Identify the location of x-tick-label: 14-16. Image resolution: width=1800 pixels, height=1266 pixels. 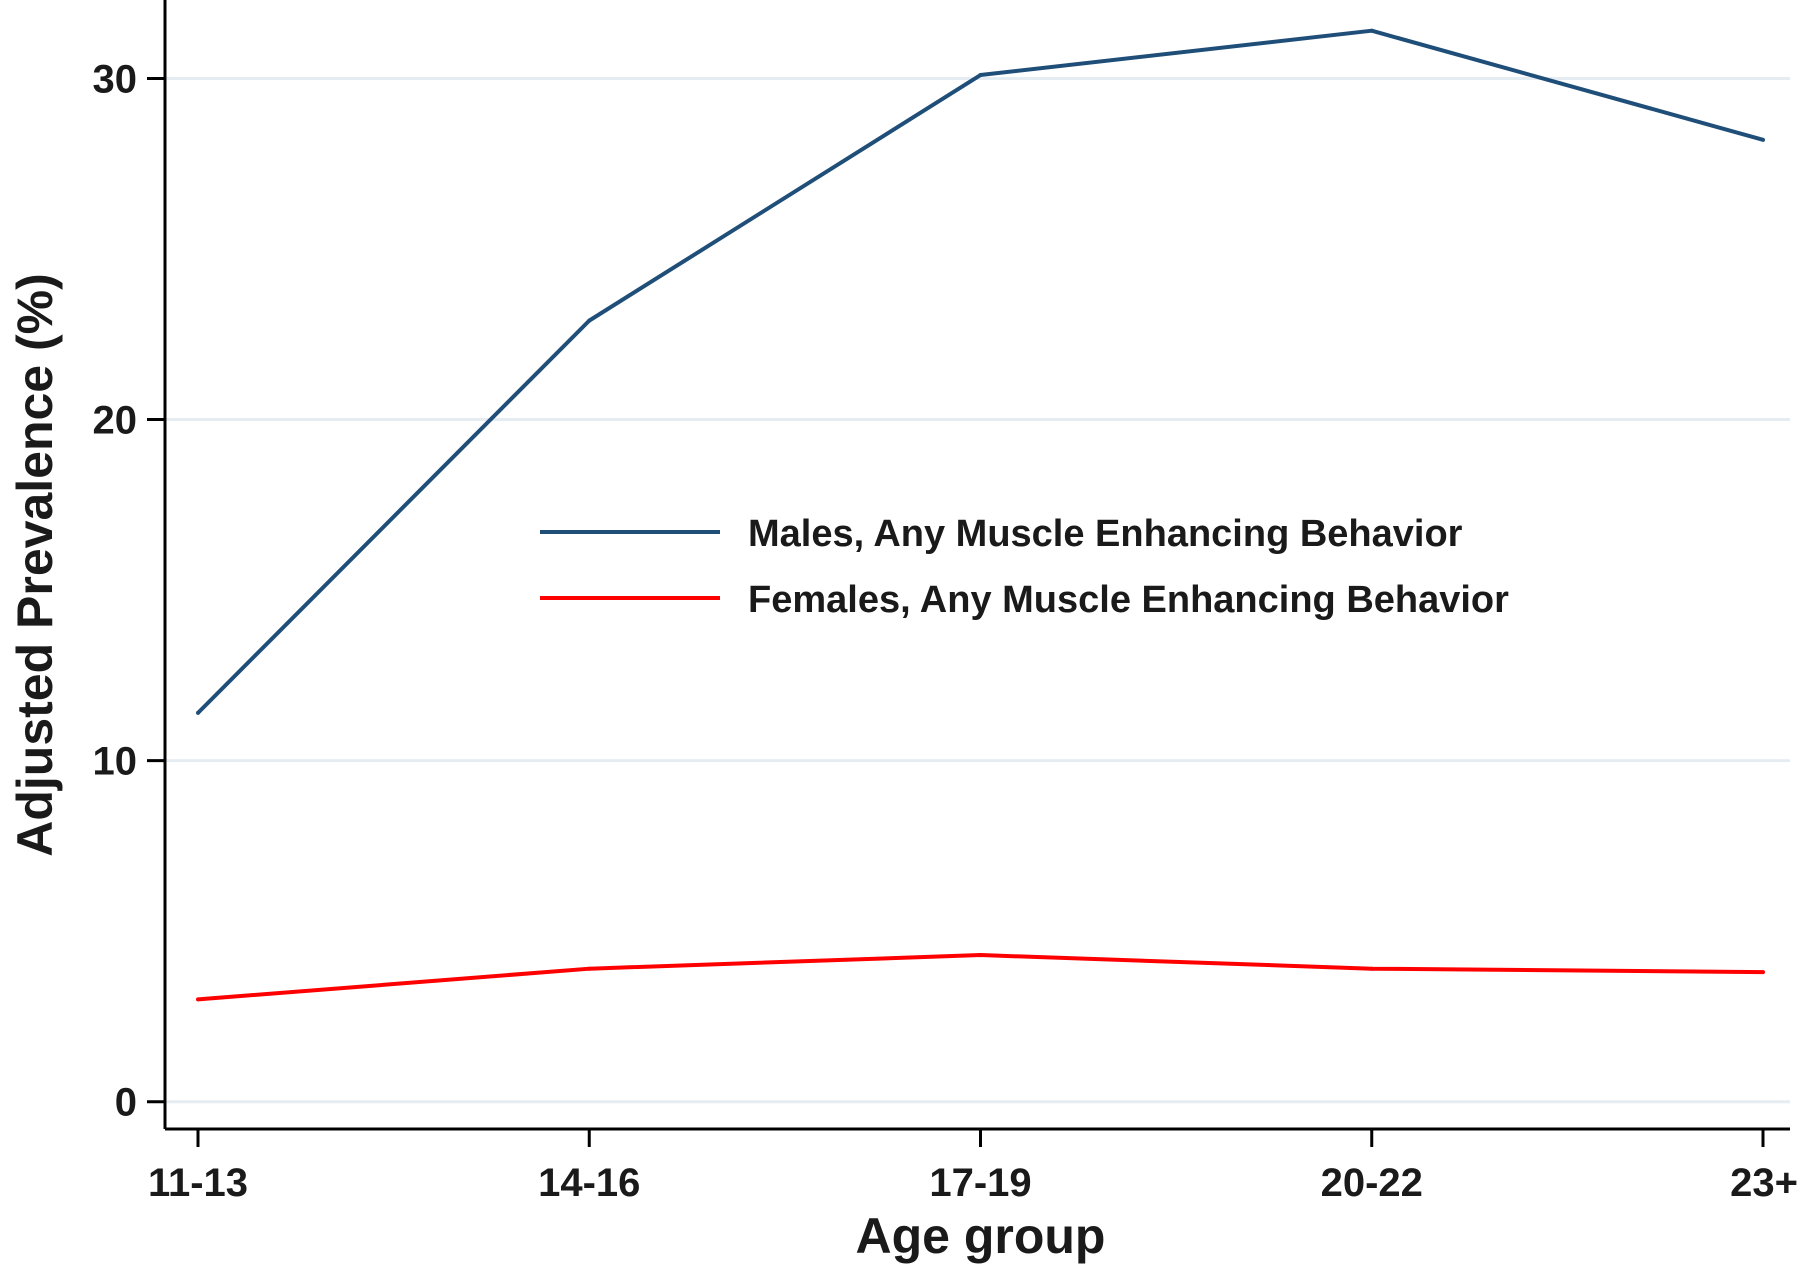
(589, 1183).